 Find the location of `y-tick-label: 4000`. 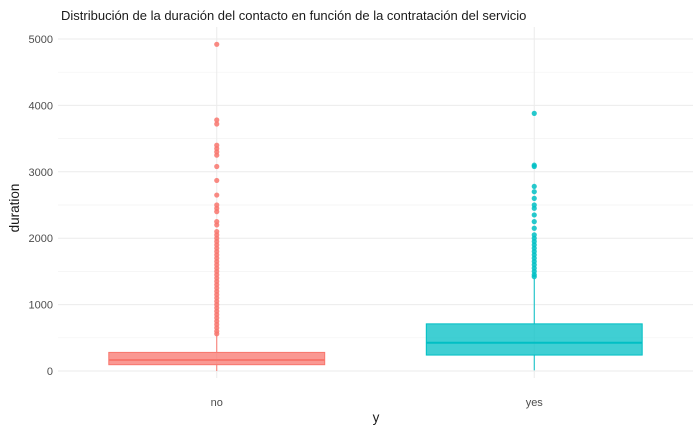

y-tick-label: 4000 is located at coordinates (41, 106).